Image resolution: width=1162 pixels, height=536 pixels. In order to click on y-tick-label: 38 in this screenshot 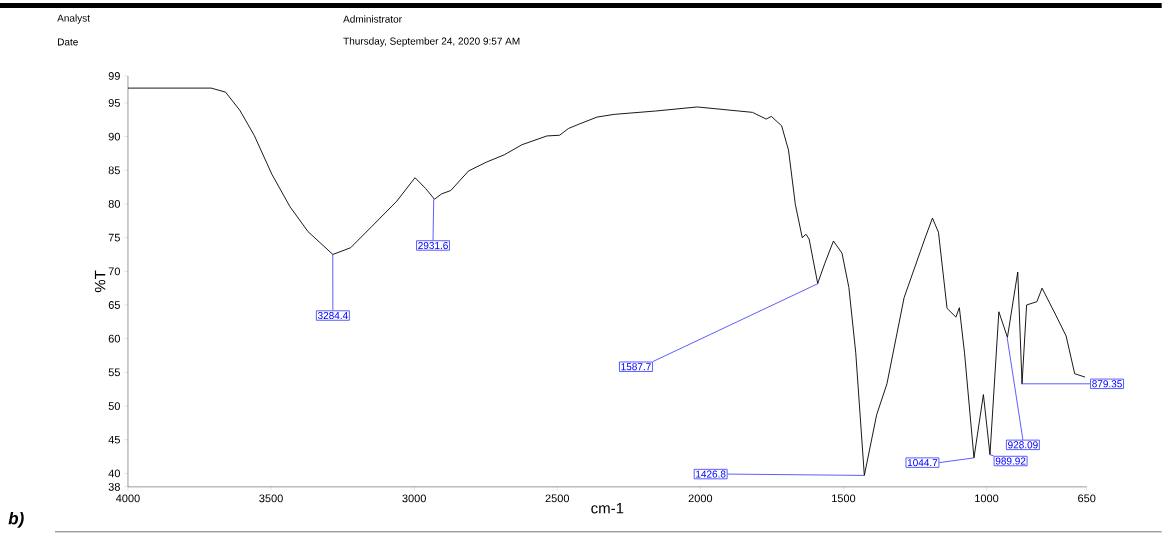, I will do `click(114, 487)`.